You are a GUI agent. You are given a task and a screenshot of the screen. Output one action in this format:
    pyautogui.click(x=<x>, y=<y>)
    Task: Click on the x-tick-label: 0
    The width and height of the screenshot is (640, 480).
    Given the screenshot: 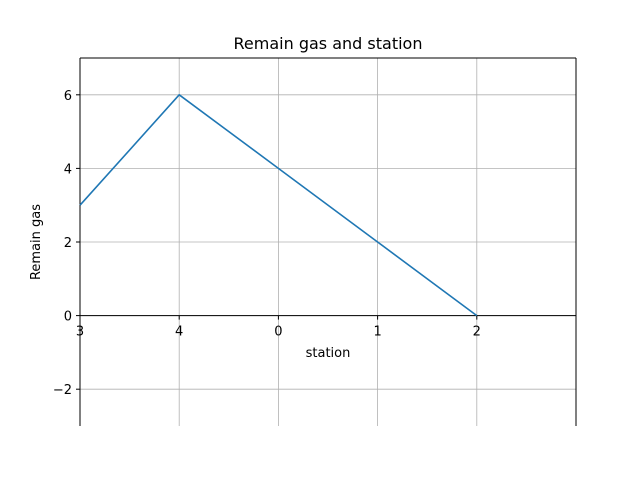 What is the action you would take?
    pyautogui.click(x=278, y=332)
    